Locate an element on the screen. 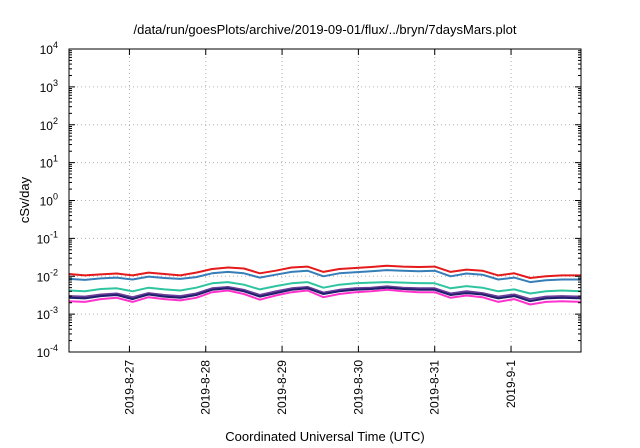 Image resolution: width=640 pixels, height=448 pixels. y-tick-label: 10⁻² is located at coordinates (47, 275).